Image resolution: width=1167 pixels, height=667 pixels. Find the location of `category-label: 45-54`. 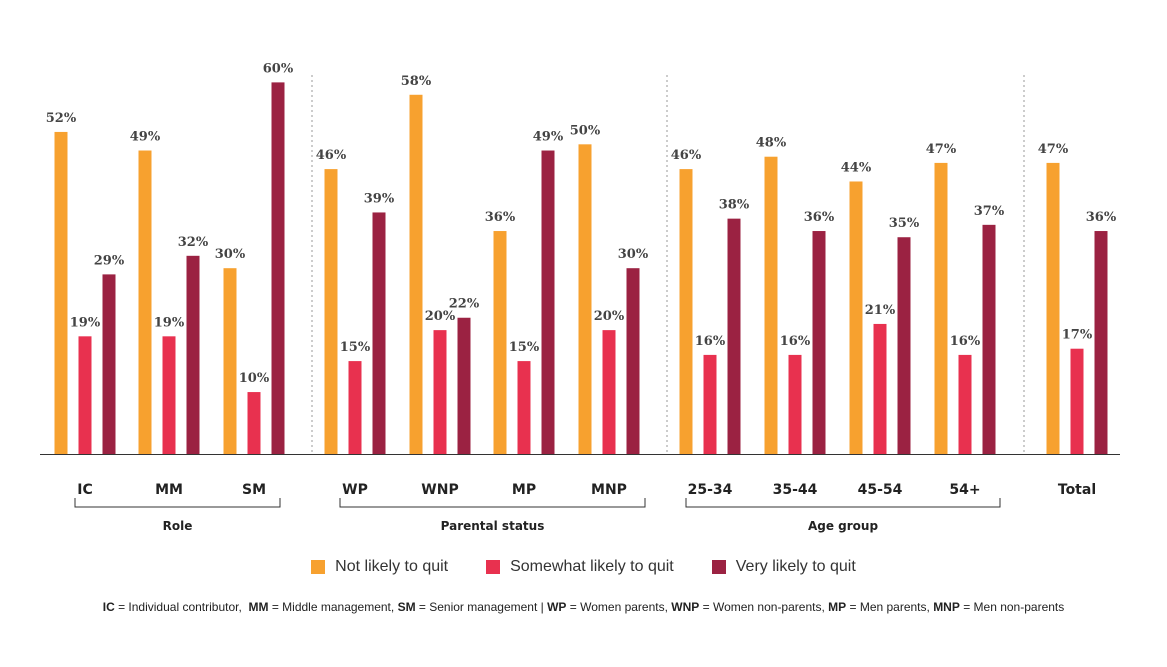

category-label: 45-54 is located at coordinates (880, 490).